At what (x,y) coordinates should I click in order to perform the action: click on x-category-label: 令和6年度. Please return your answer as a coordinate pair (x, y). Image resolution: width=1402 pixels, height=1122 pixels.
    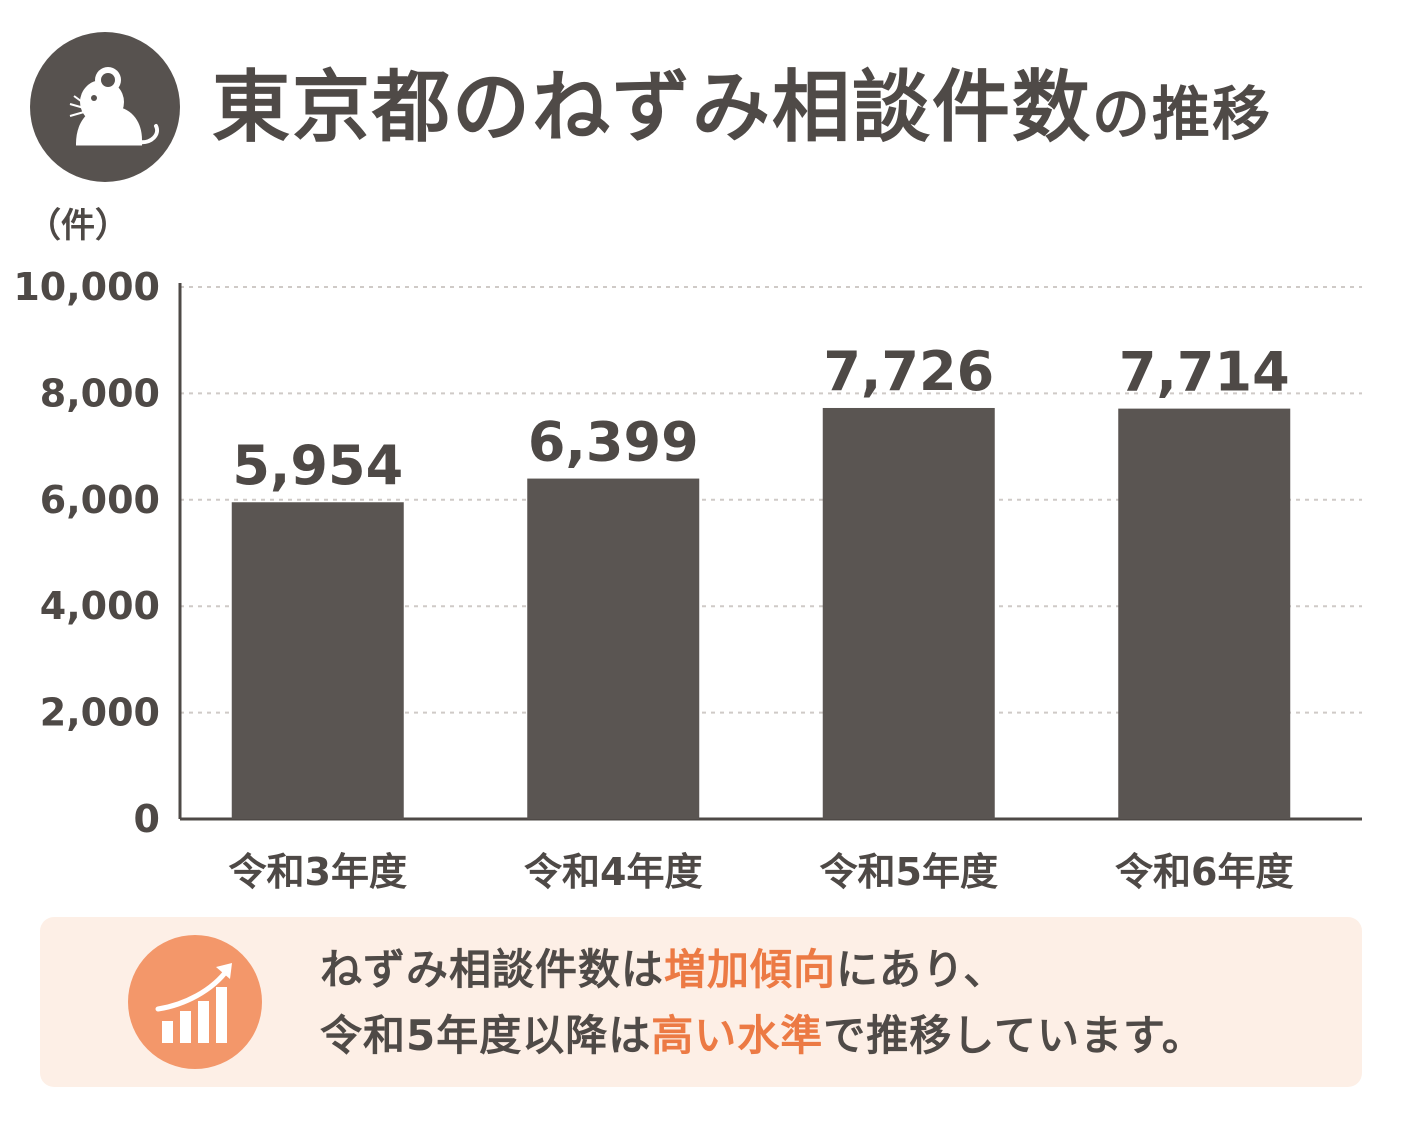
    Looking at the image, I should click on (1204, 872).